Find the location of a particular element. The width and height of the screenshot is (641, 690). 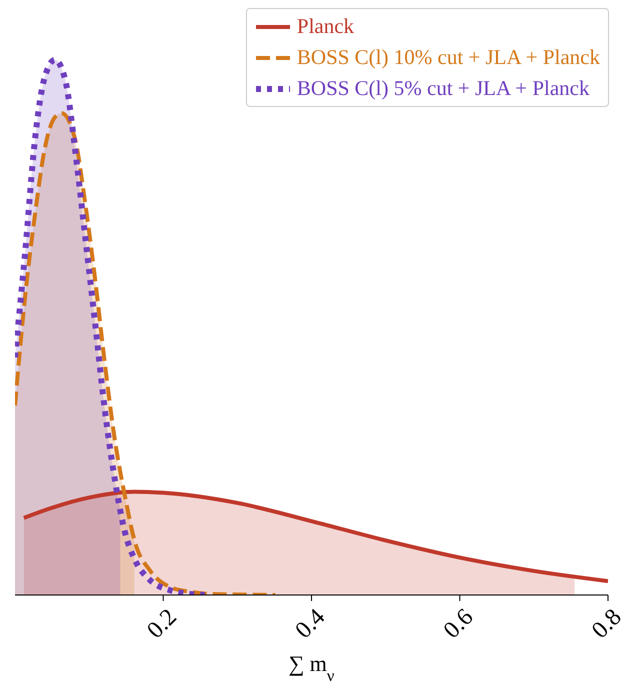

legend-label: Planck is located at coordinates (325, 26).